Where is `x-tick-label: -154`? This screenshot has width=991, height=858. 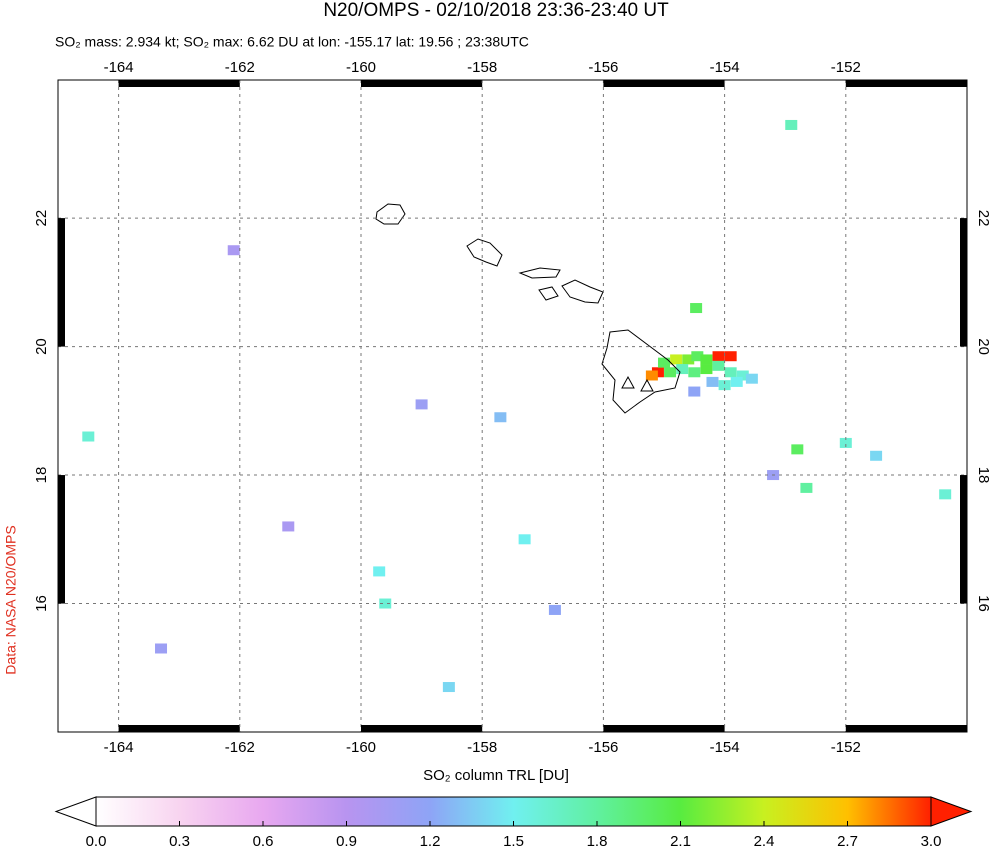 x-tick-label: -154 is located at coordinates (725, 67).